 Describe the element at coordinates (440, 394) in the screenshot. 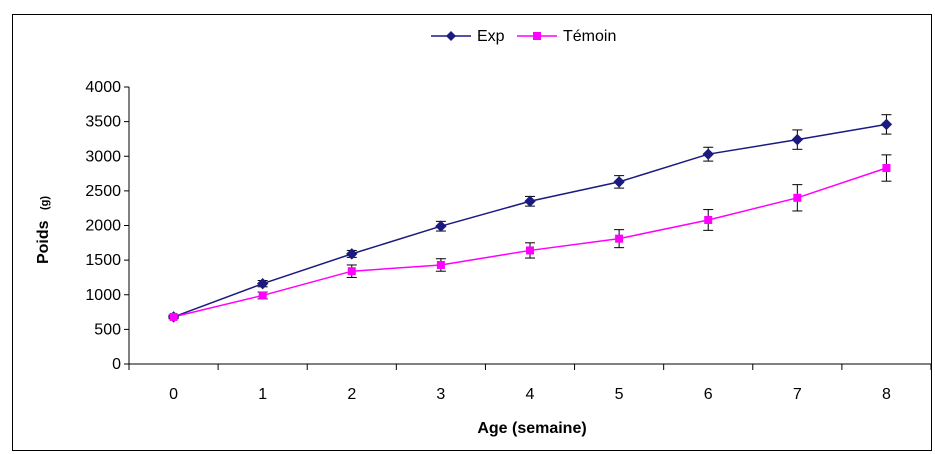

I see `x-tick-label: 3` at that location.